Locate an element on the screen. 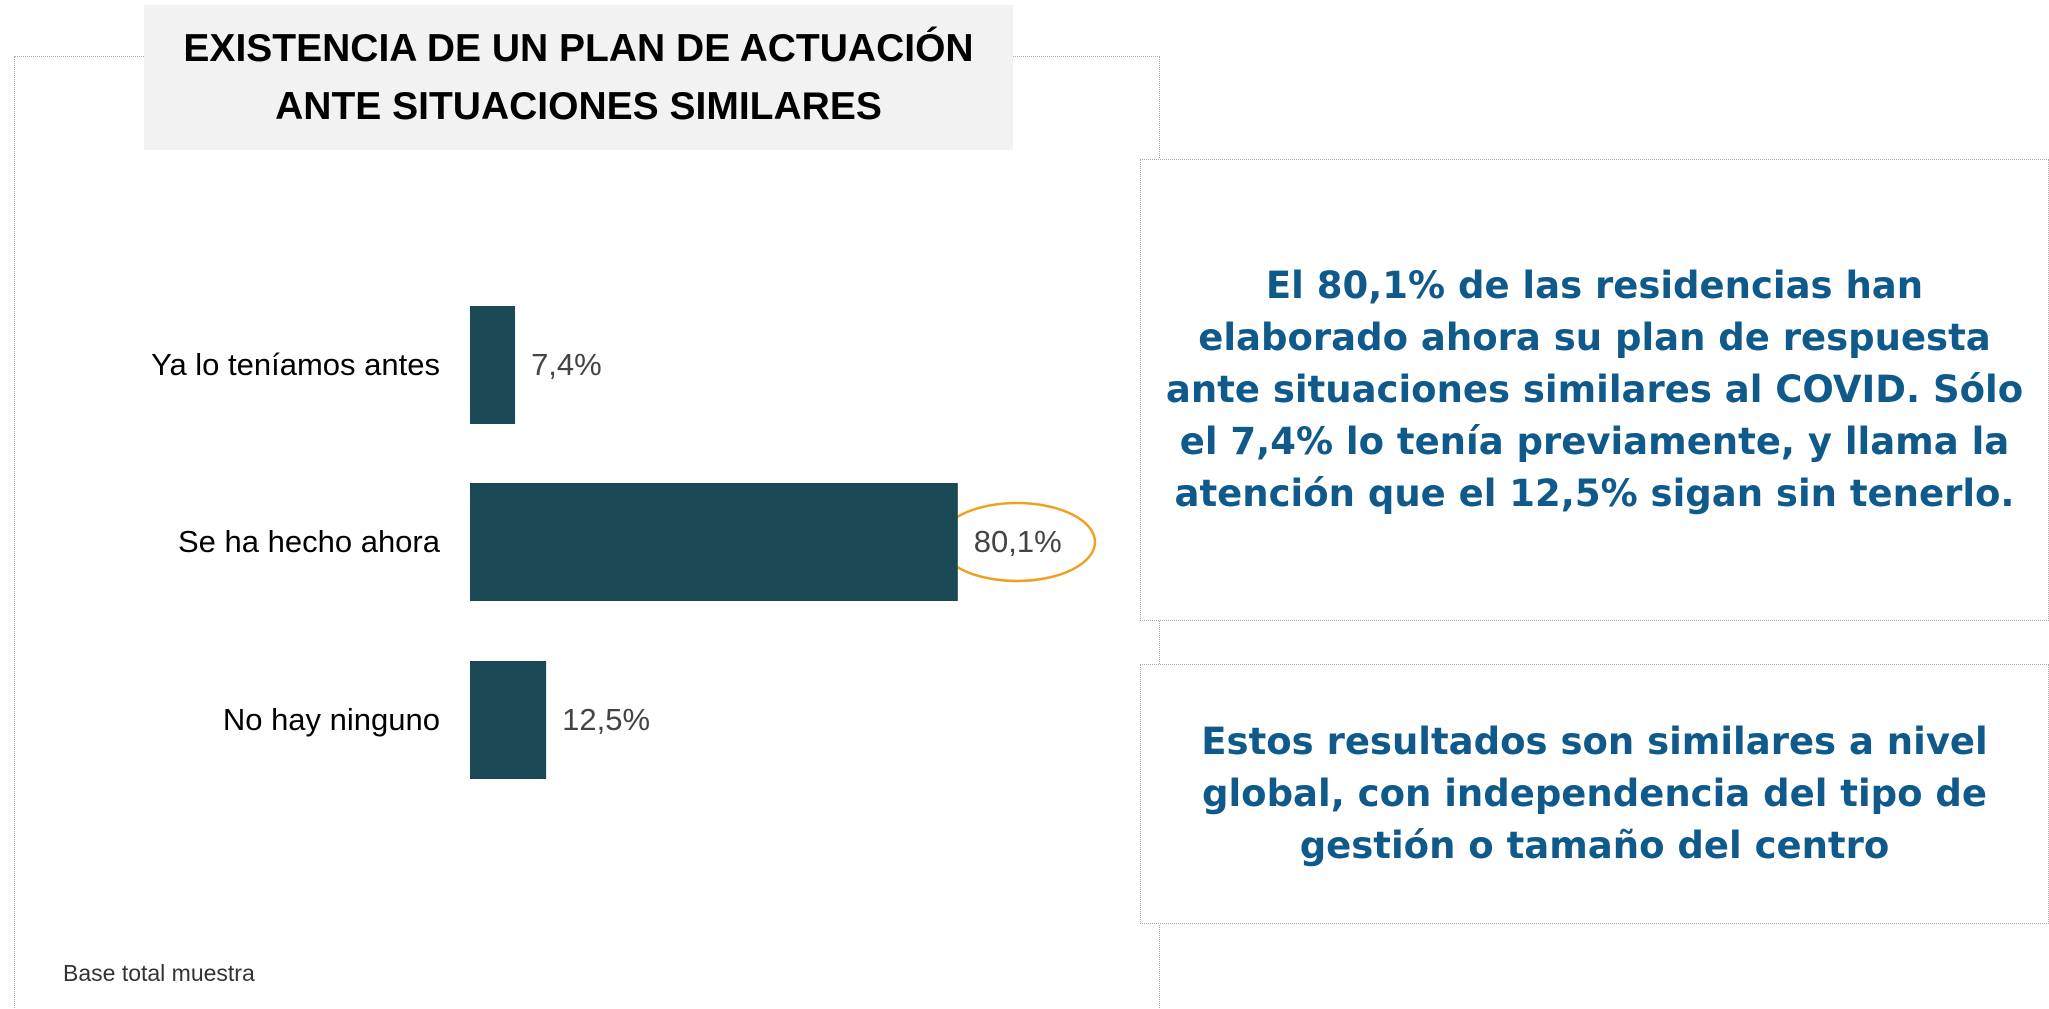 This screenshot has width=2049, height=1009. category-label: Ya lo teníamos antes is located at coordinates (295, 364).